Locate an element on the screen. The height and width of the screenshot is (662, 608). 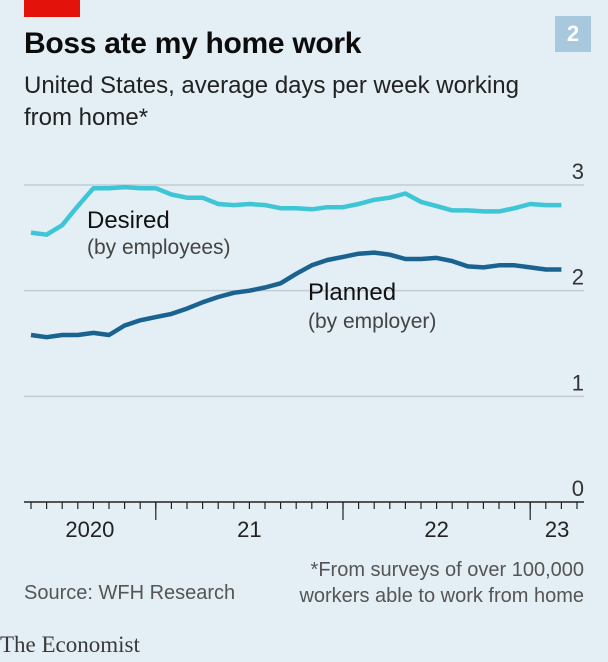
y-tick-label-2: 2 is located at coordinates (578, 277).